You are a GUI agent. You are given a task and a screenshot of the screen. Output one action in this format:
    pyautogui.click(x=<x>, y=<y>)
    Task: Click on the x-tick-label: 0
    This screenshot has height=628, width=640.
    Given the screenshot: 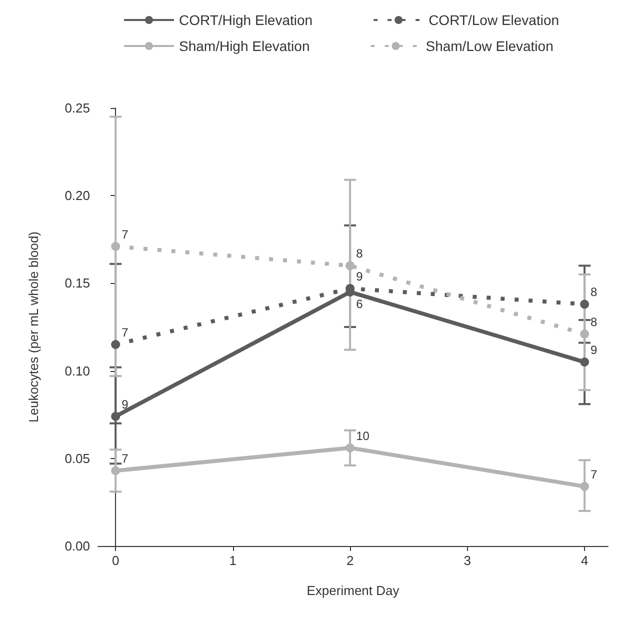 What is the action you would take?
    pyautogui.click(x=116, y=560)
    